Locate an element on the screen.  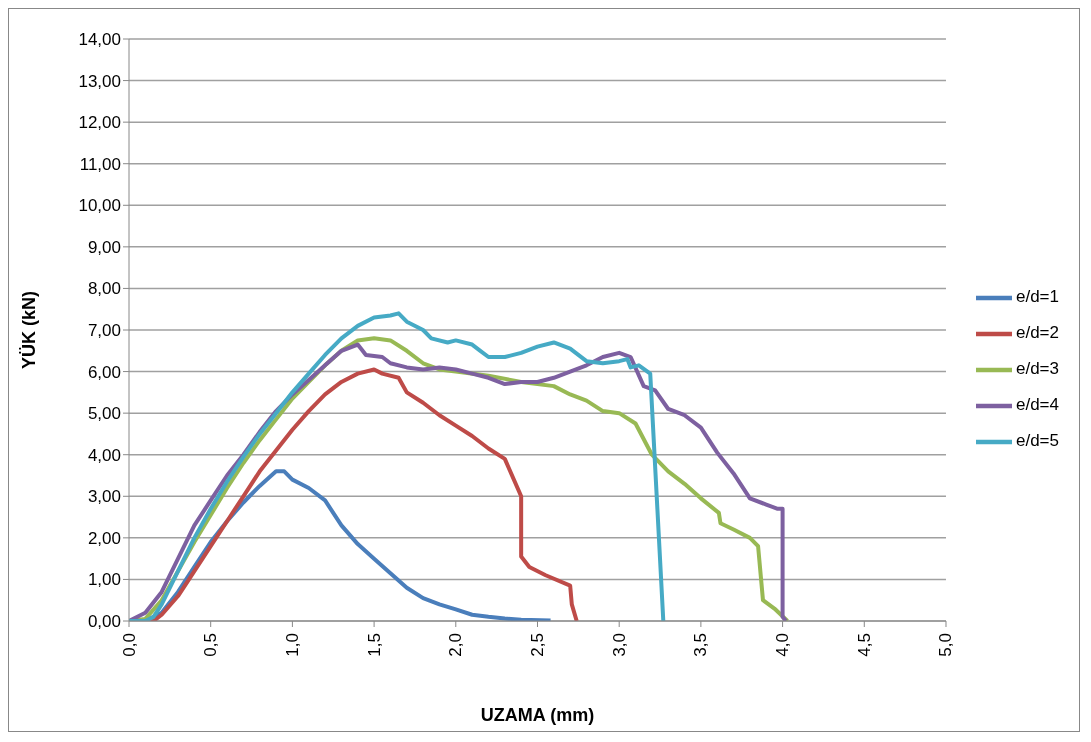
x-tick-label: 5,0 is located at coordinates (946, 645).